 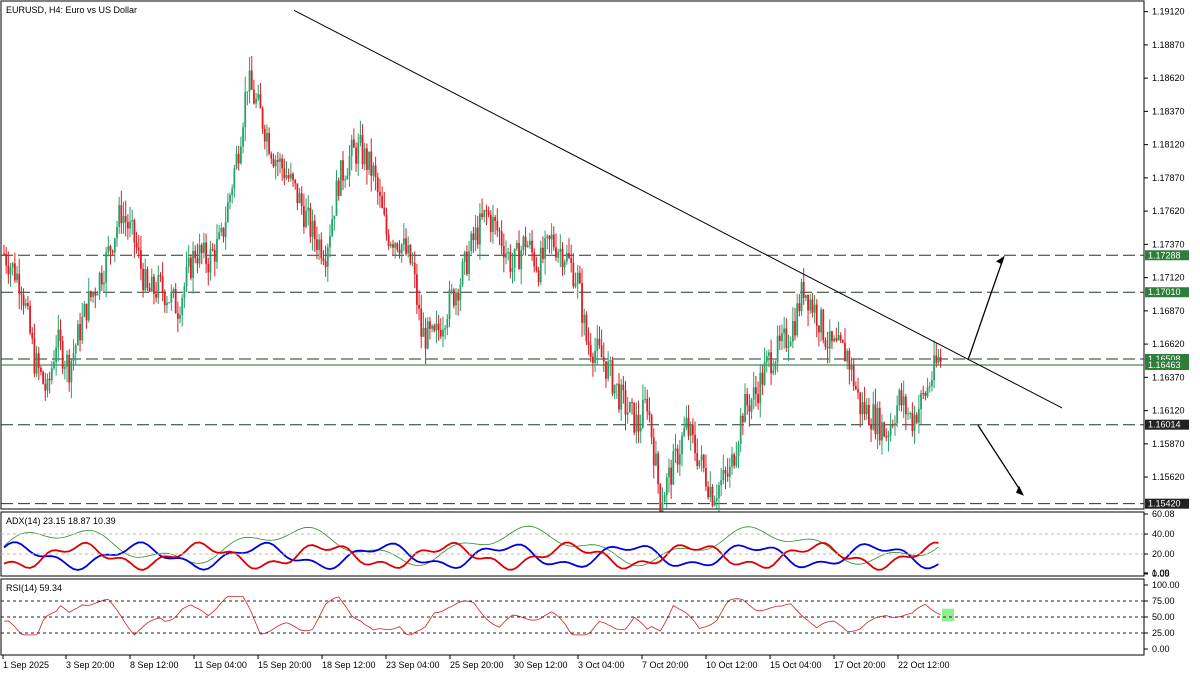 What do you see at coordinates (1163, 601) in the screenshot?
I see `rsi-tick-label: 75.00` at bounding box center [1163, 601].